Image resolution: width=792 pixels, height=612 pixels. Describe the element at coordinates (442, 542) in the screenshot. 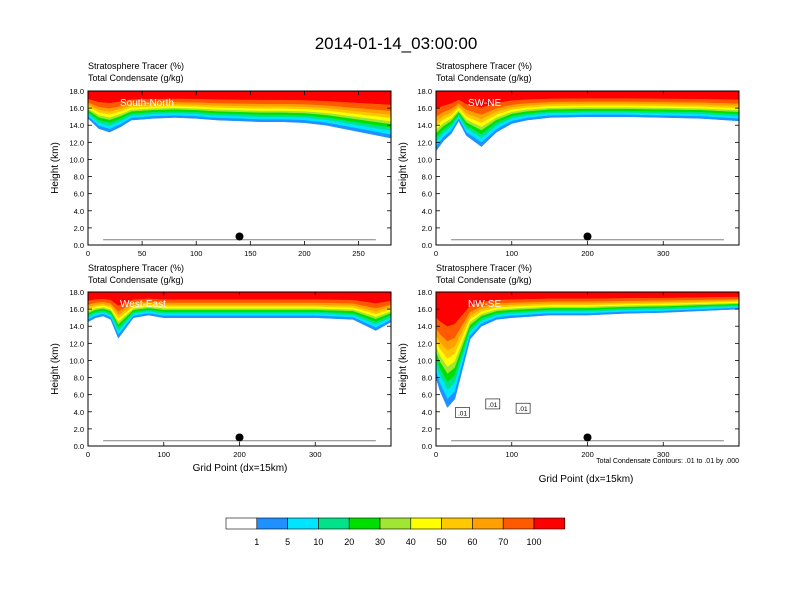

I see `colorbar-label: 50` at that location.